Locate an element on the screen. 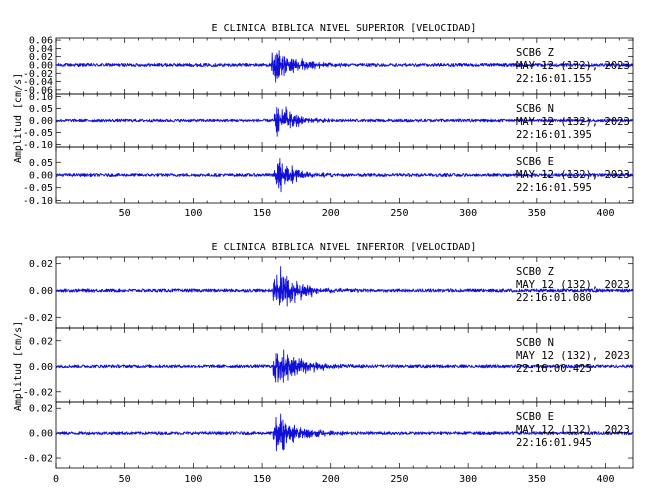 This screenshot has height=500, width=650. station-component-label: SCB6 Z is located at coordinates (535, 53).